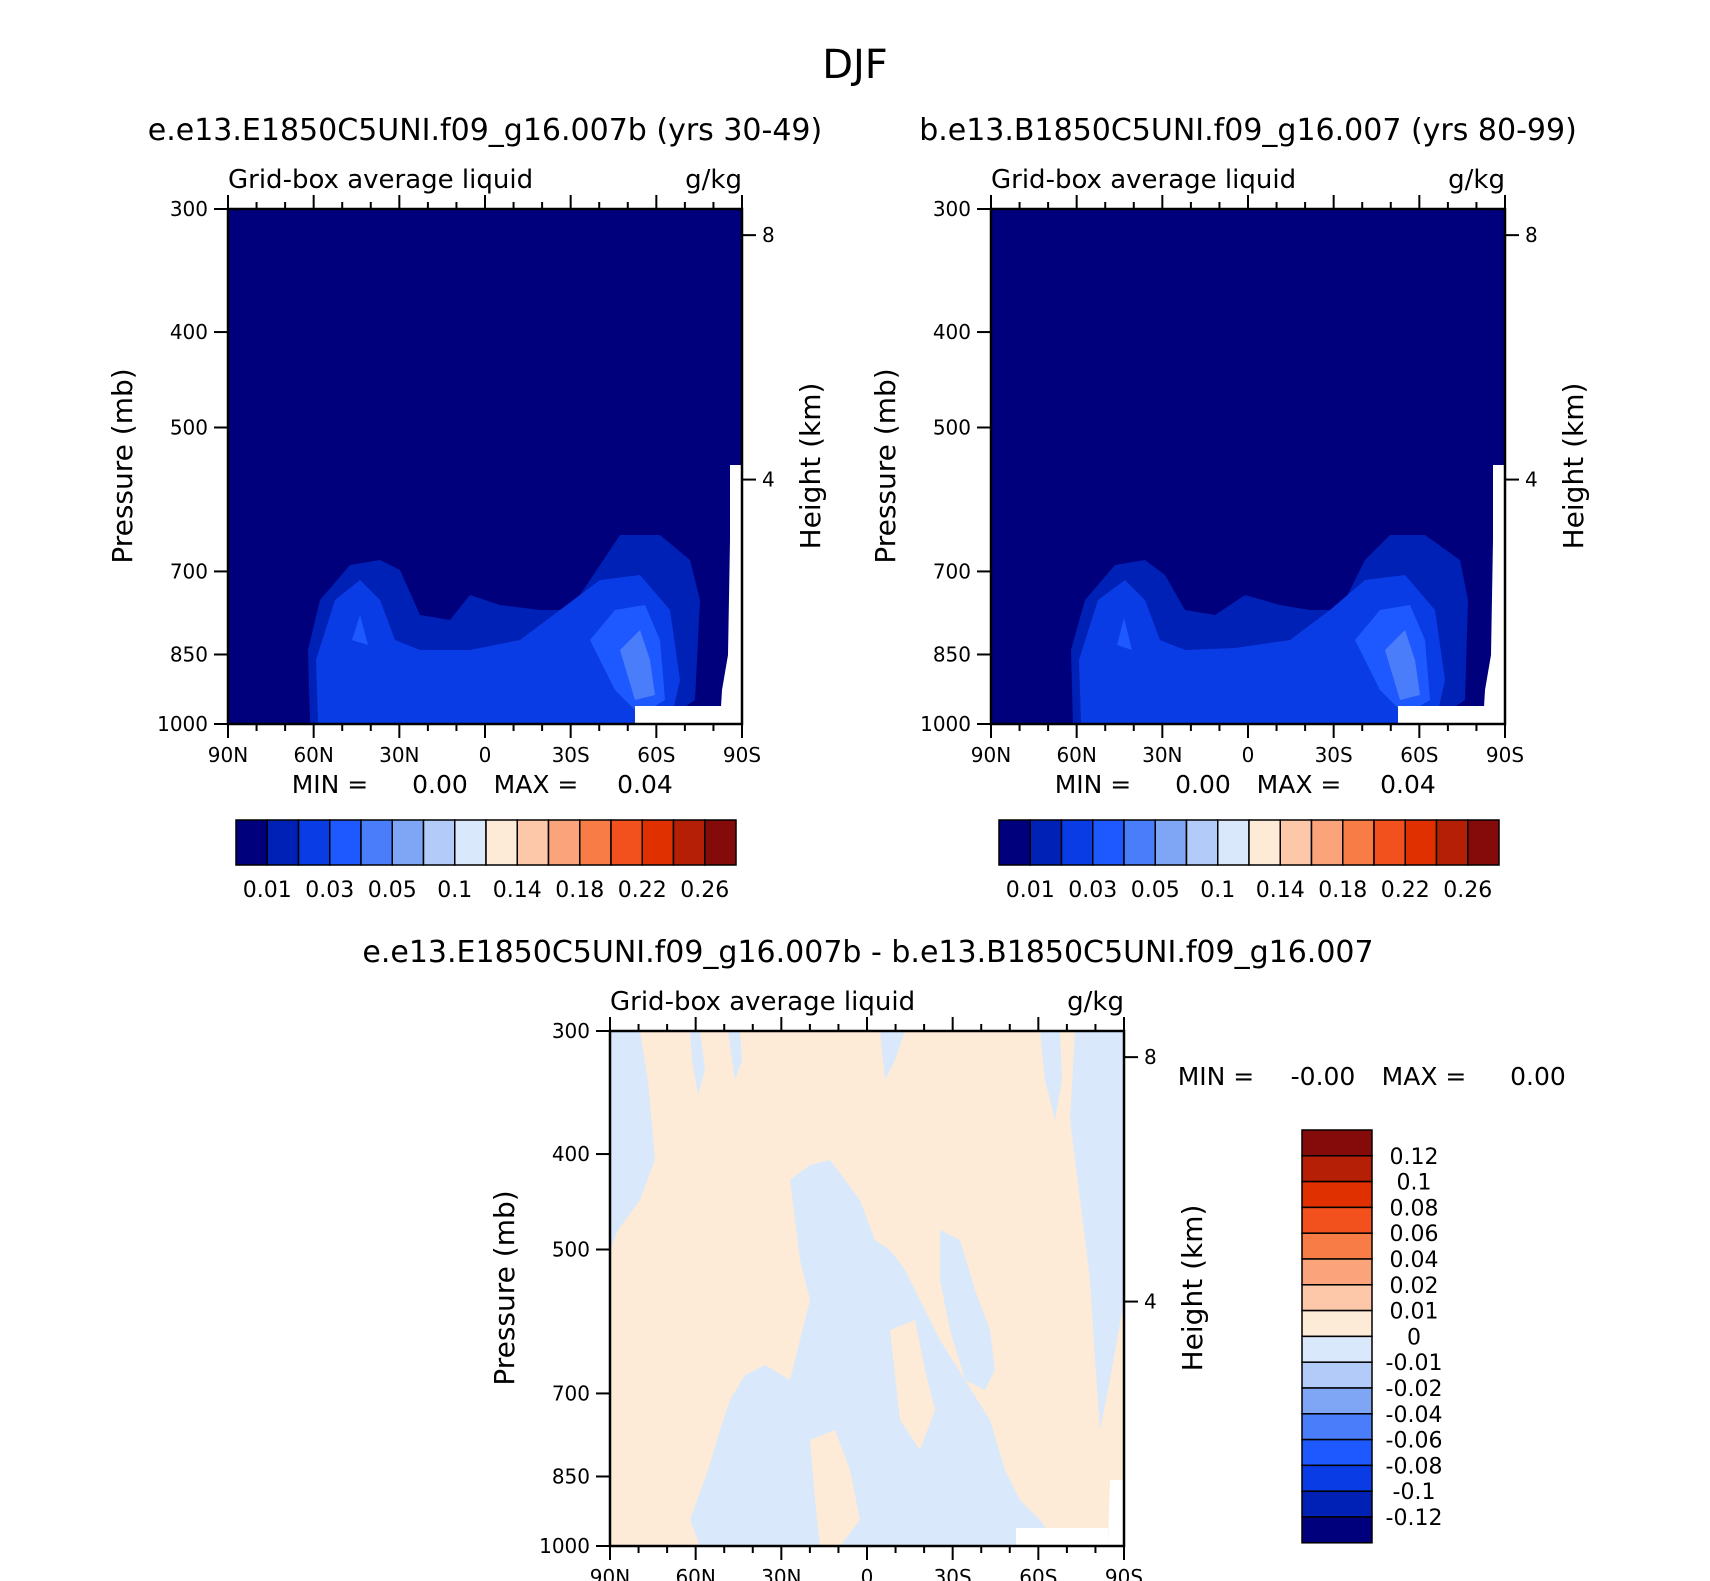  Describe the element at coordinates (1097, 1230) in the screenshot. I see `panel-c-negative-region-pole` at that location.